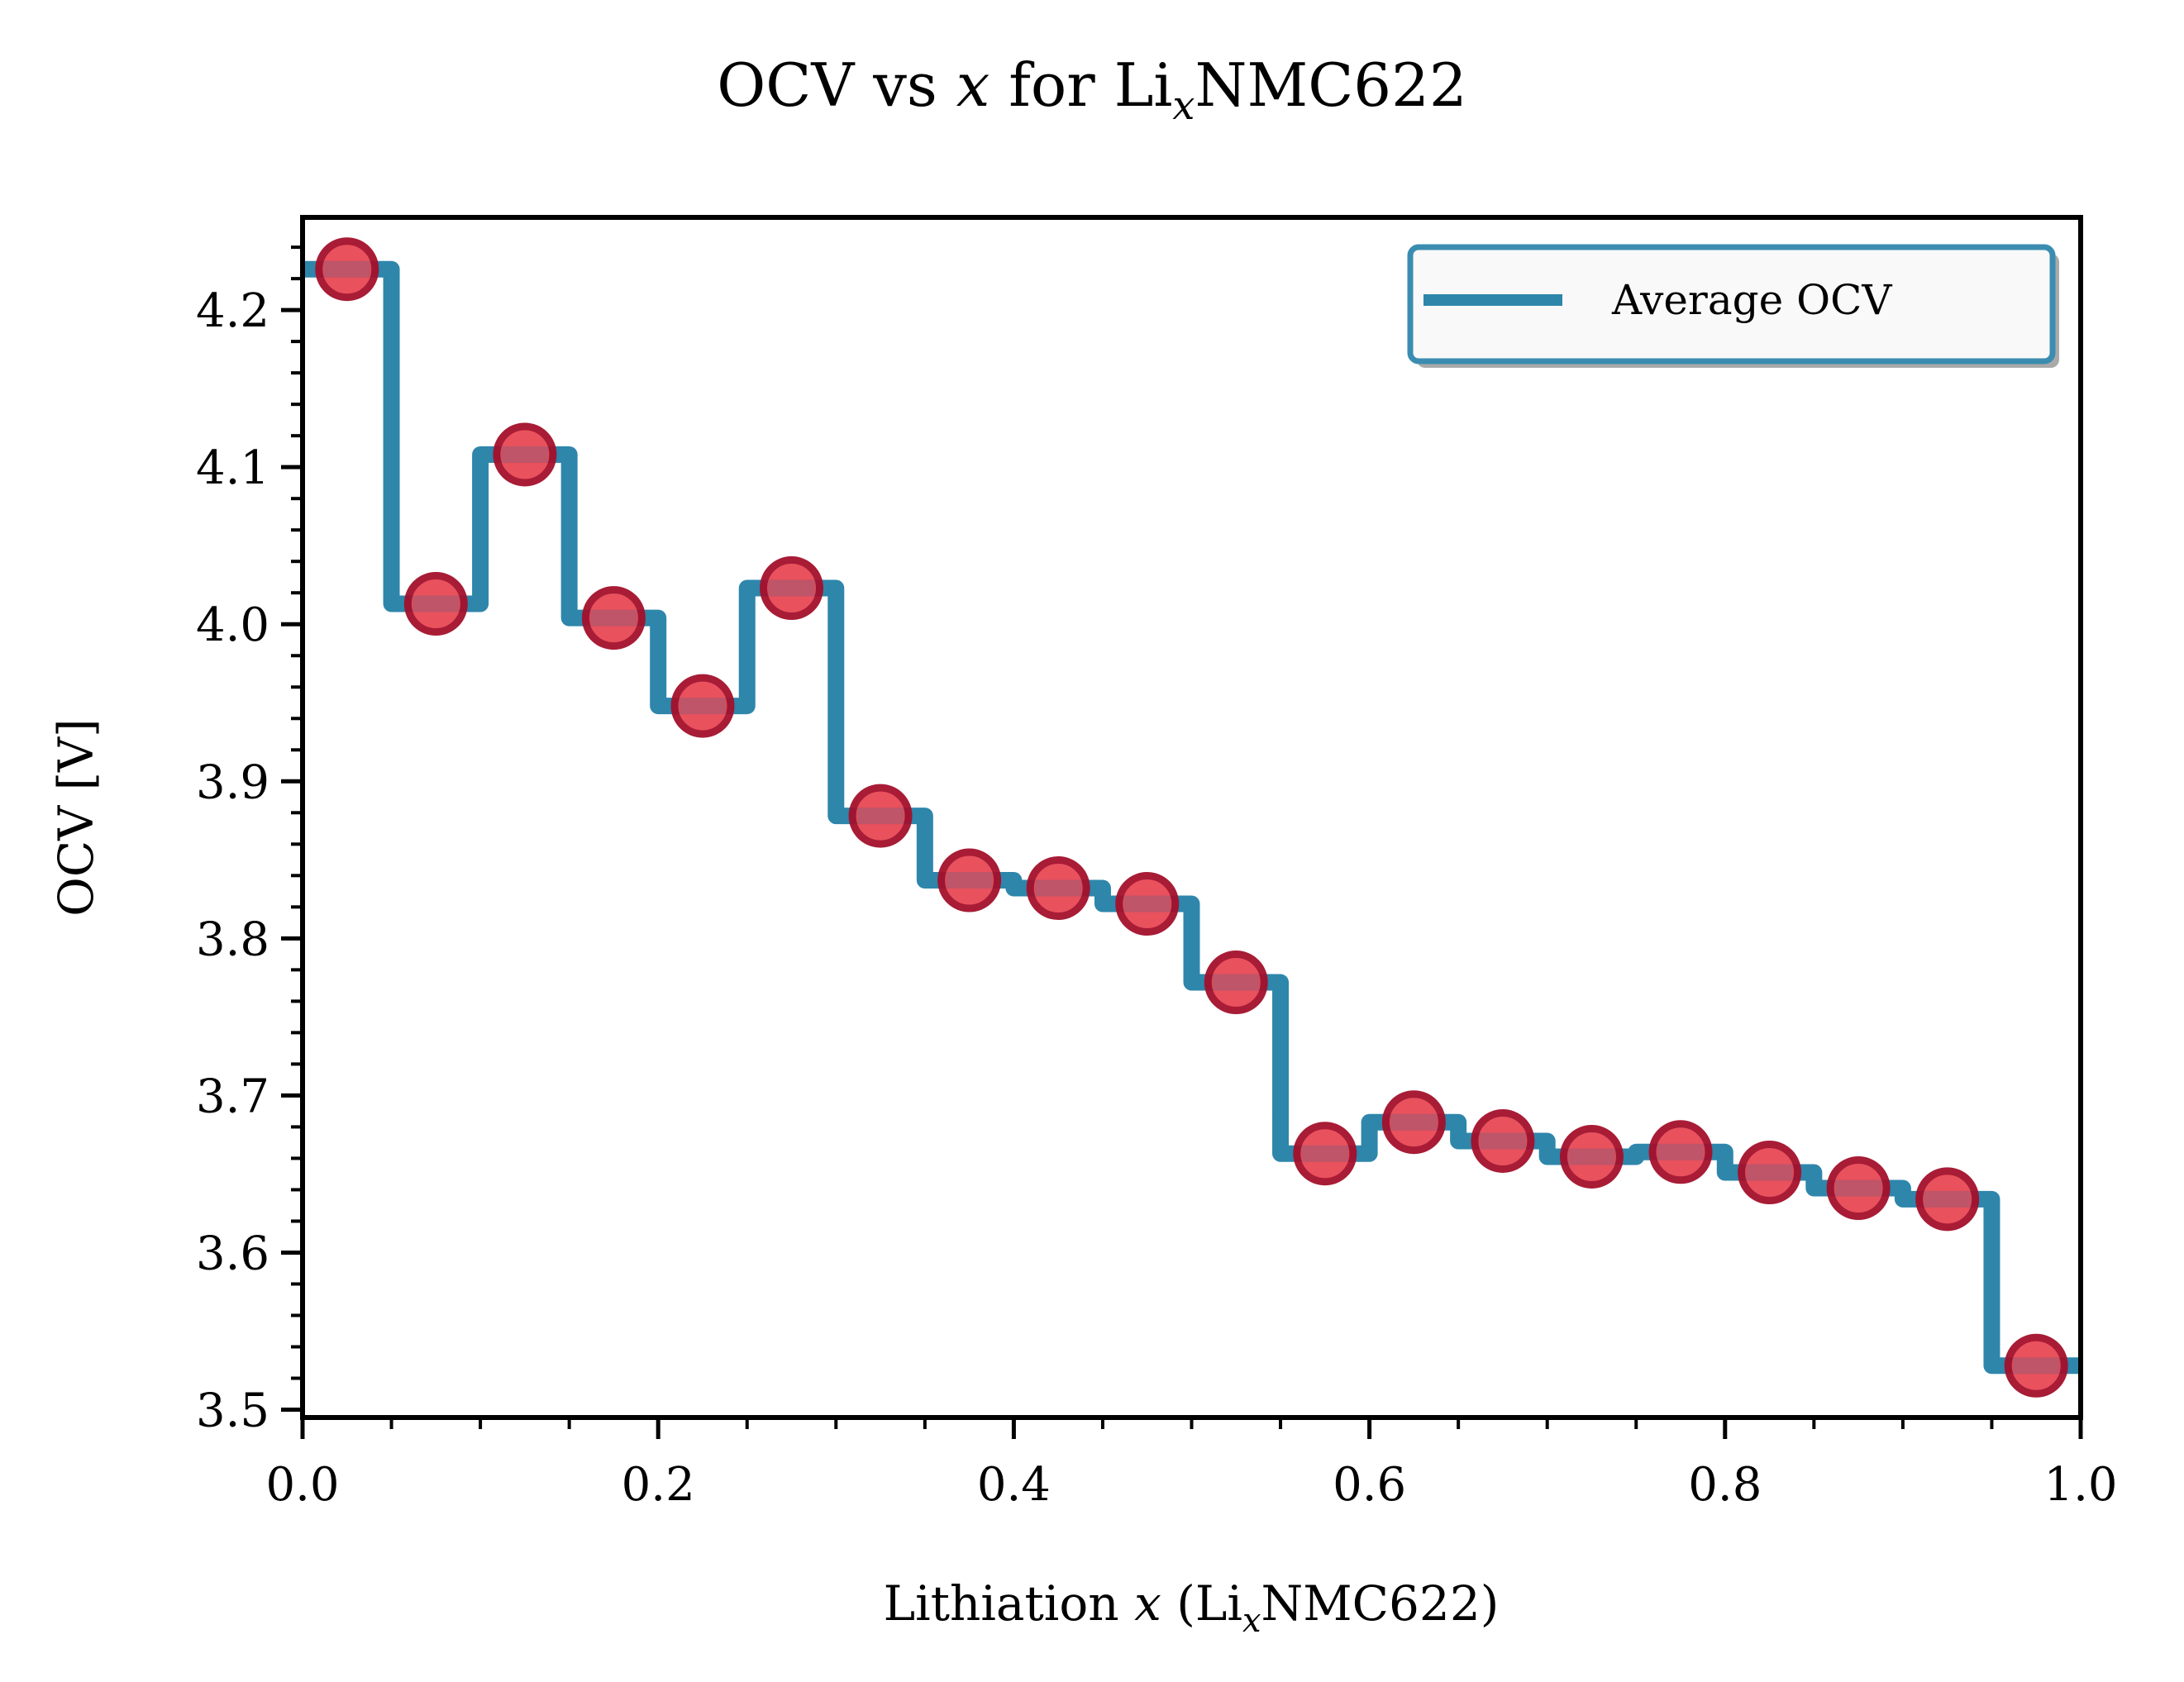 The height and width of the screenshot is (1682, 2184). I want to click on y-tick-label: 3.9, so click(232, 782).